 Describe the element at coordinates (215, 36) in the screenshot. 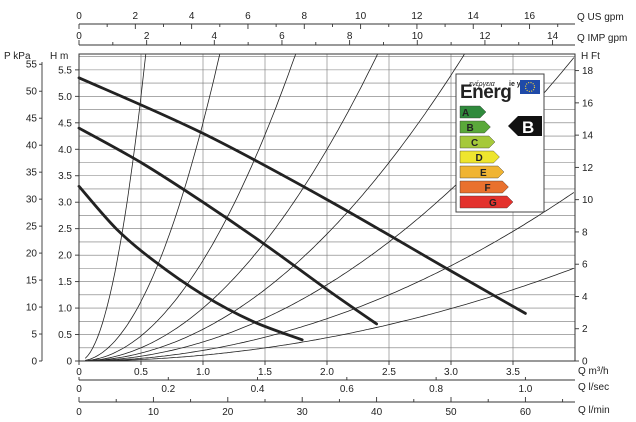

I see `tick-label-imp-gpm: 4` at that location.